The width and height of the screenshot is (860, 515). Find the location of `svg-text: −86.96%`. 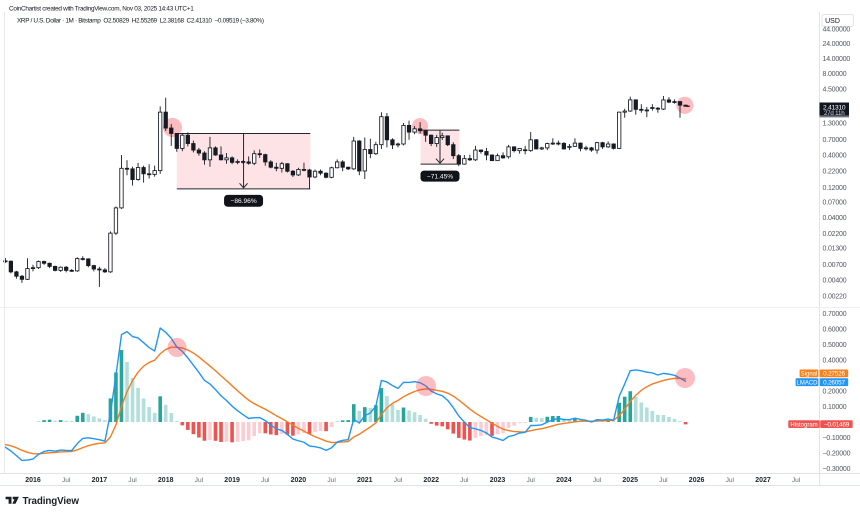

svg-text: −86.96% is located at coordinates (243, 201).